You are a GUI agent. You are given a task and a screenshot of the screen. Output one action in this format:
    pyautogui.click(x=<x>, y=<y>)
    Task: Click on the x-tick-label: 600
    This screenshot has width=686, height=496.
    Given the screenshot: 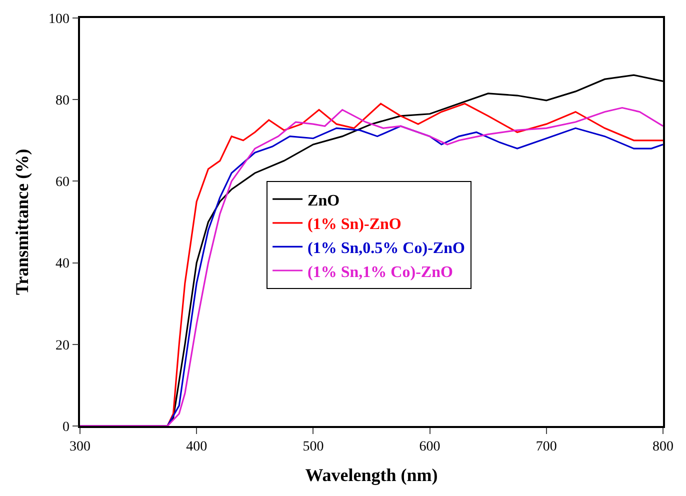 What is the action you would take?
    pyautogui.click(x=429, y=447)
    